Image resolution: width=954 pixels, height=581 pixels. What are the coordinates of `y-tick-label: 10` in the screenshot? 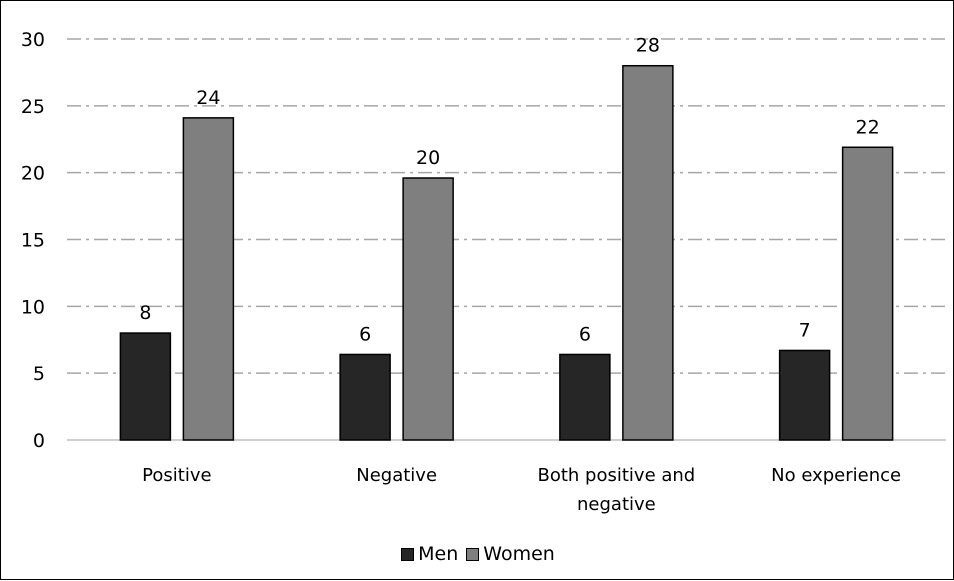 It's located at (33, 307).